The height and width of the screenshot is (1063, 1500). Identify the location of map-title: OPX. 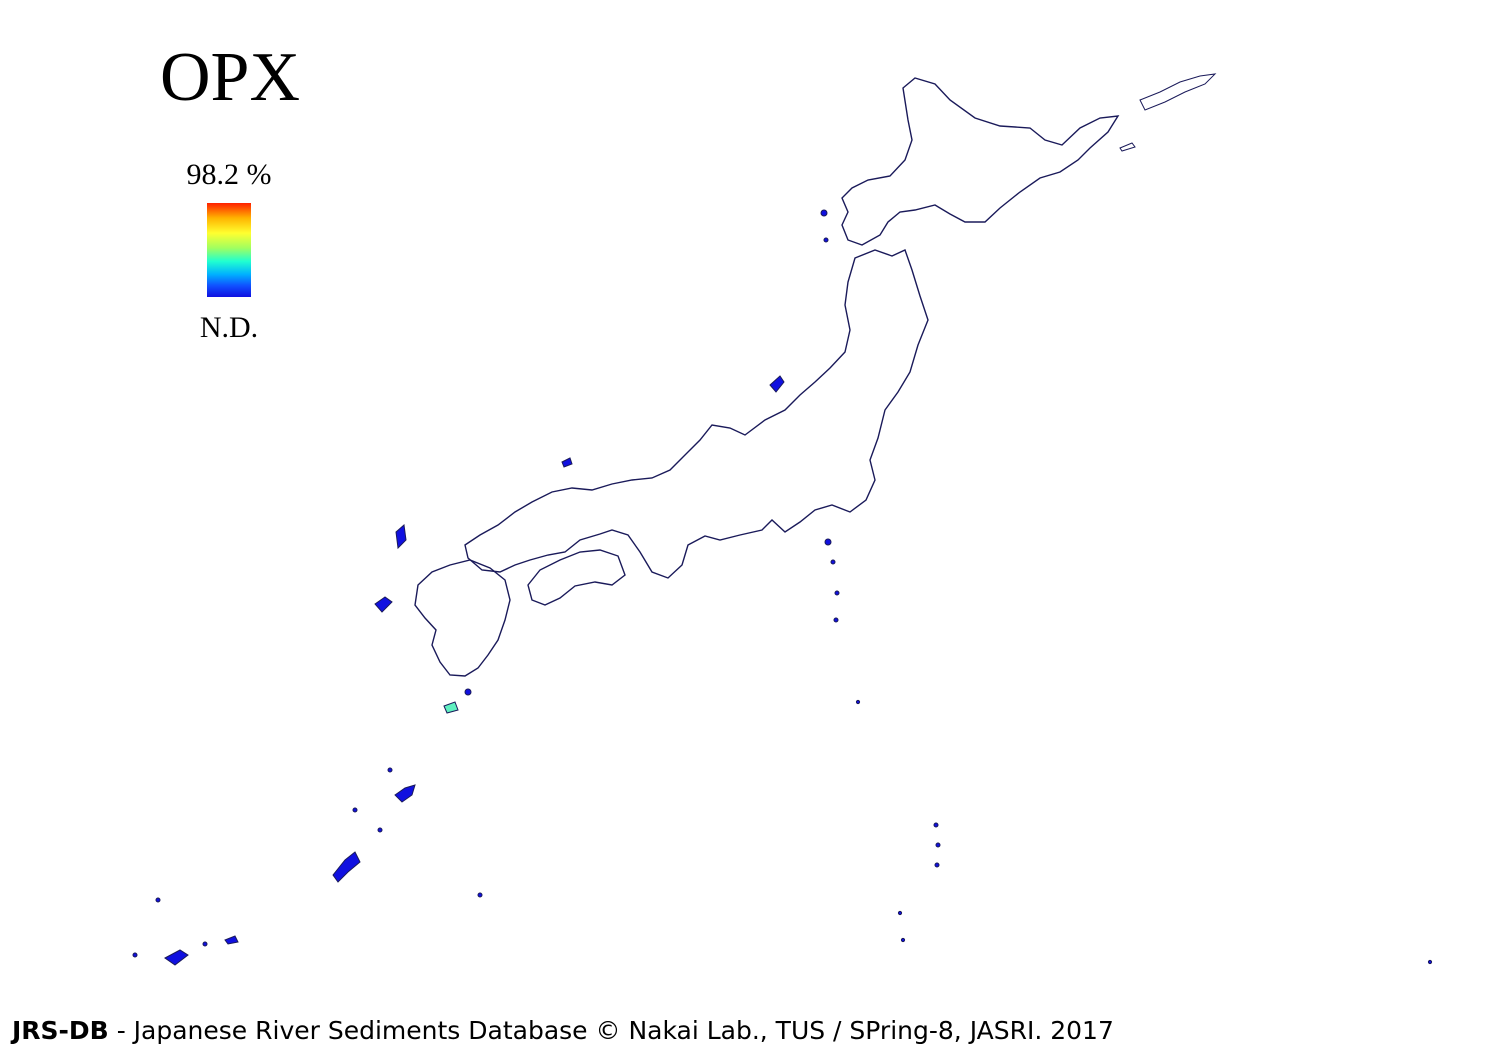
(230, 77).